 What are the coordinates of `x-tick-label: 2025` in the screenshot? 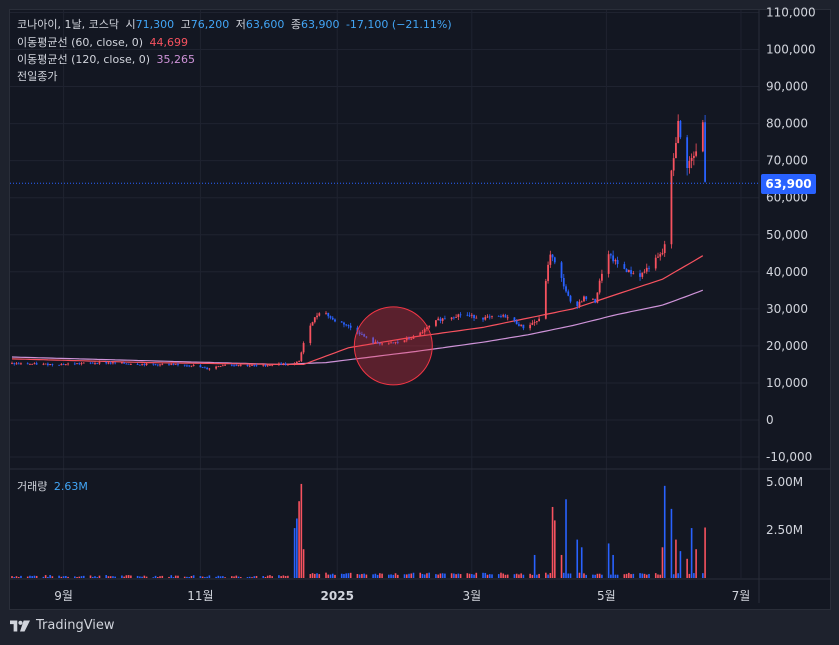 It's located at (337, 596).